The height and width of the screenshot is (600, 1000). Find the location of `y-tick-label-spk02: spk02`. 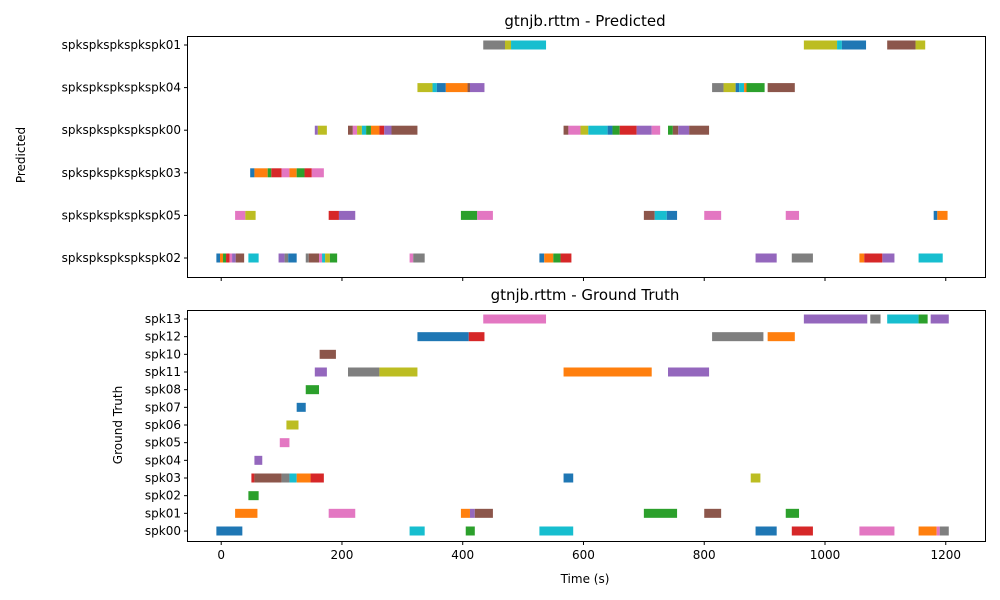

y-tick-label-spk02: spk02 is located at coordinates (163, 496).